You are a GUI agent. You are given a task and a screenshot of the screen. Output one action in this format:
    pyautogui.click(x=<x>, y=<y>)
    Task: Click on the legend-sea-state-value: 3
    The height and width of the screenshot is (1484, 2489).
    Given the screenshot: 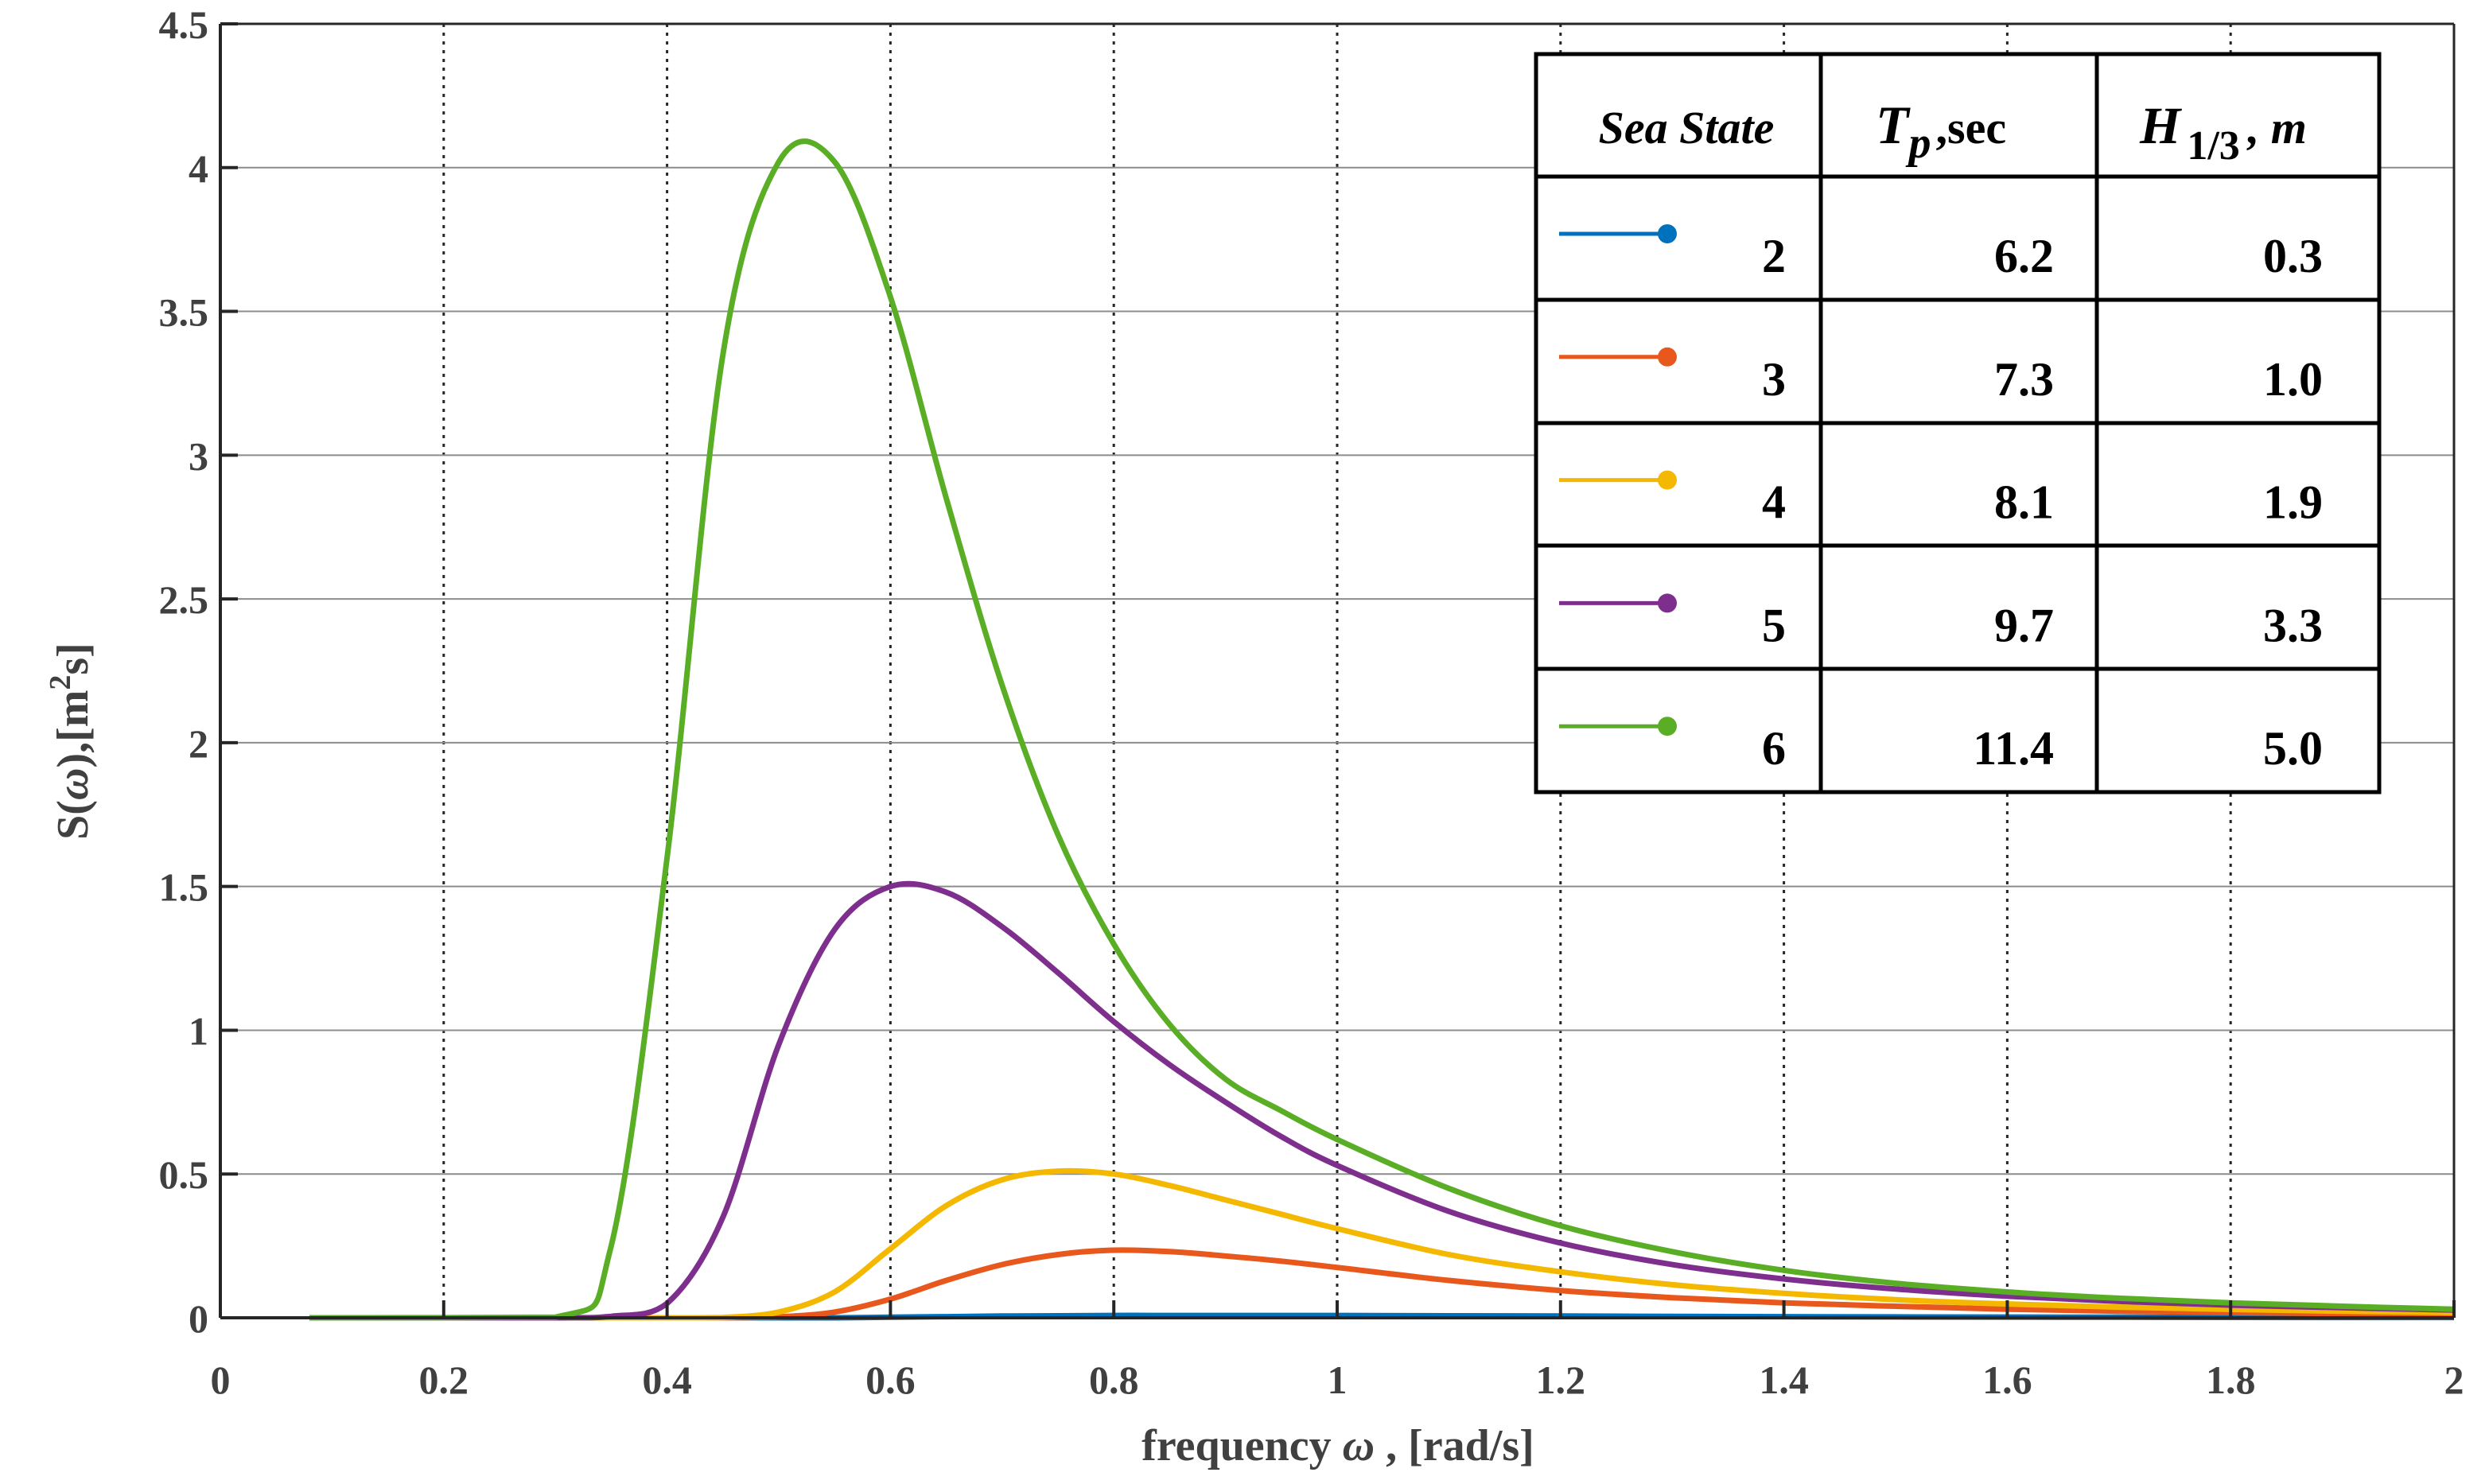 What is the action you would take?
    pyautogui.click(x=1774, y=379)
    